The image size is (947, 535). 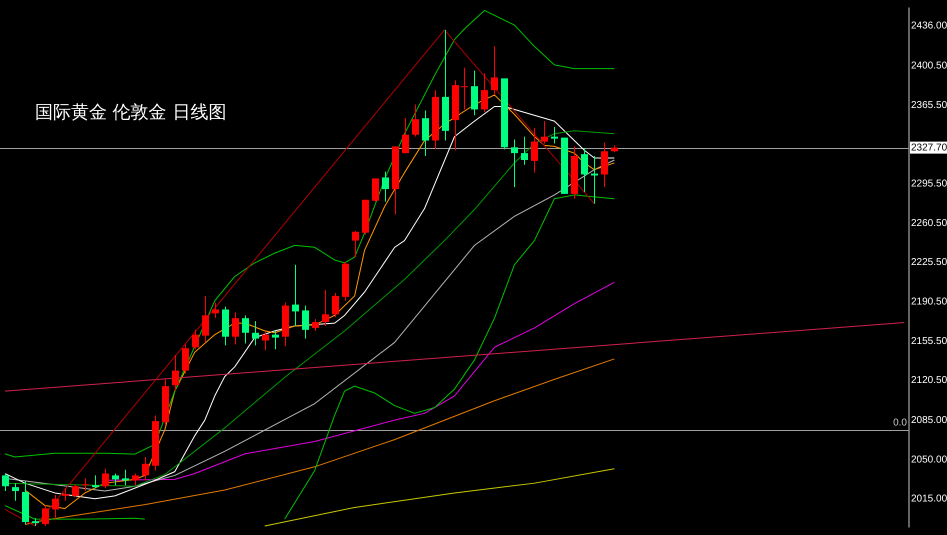 I want to click on annotation: 0.0, so click(x=900, y=422).